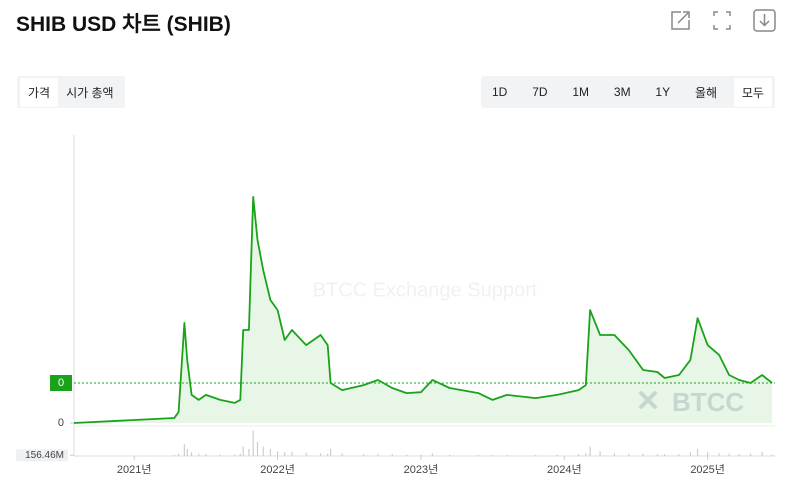 The image size is (805, 484). I want to click on volume-label-box, so click(42, 455).